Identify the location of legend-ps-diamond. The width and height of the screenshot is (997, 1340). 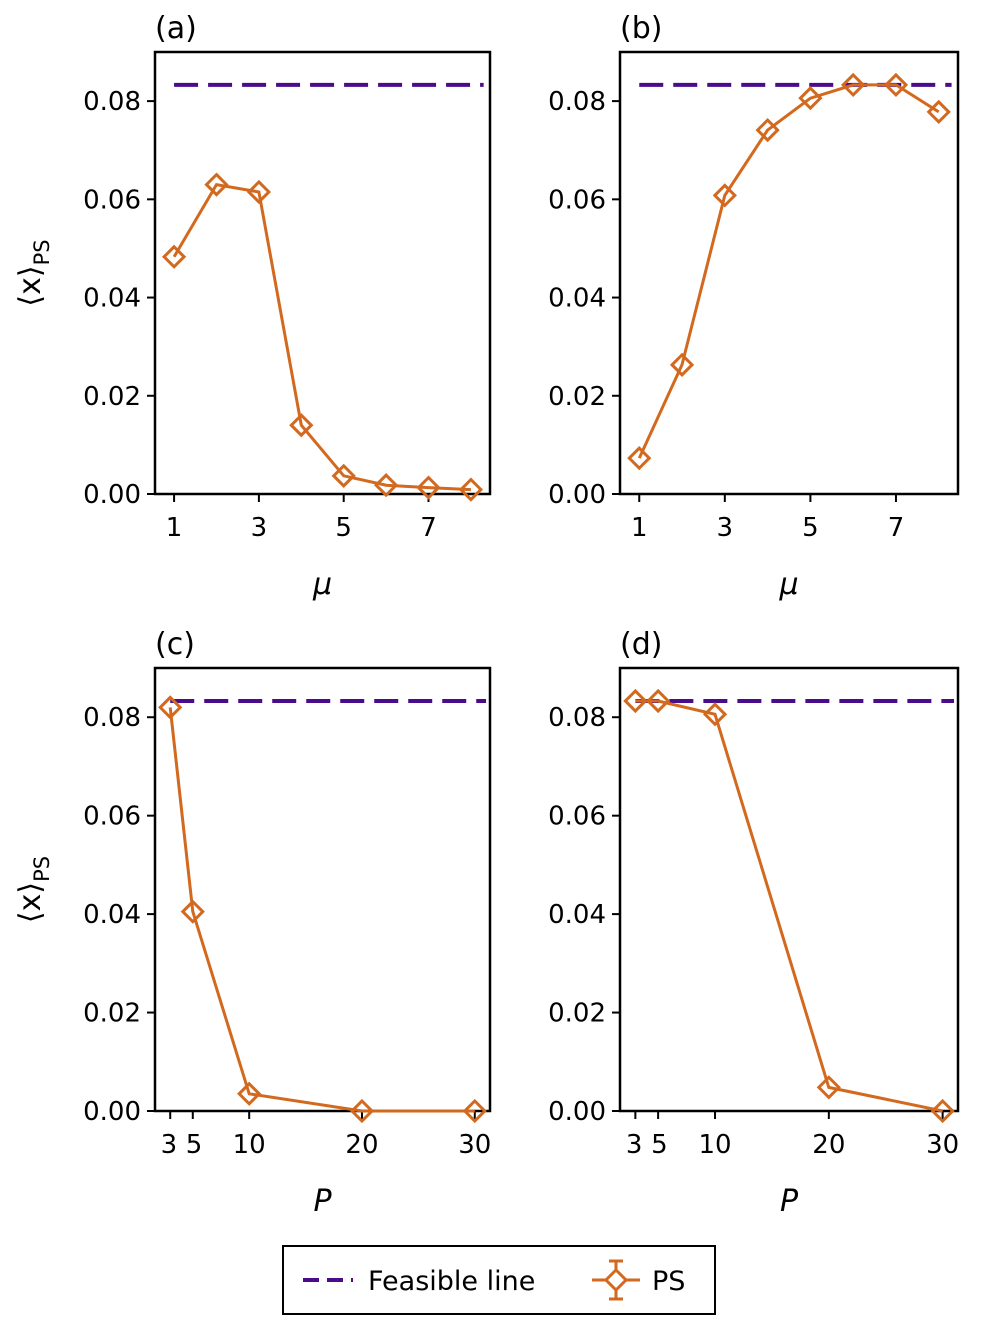
(616, 1280).